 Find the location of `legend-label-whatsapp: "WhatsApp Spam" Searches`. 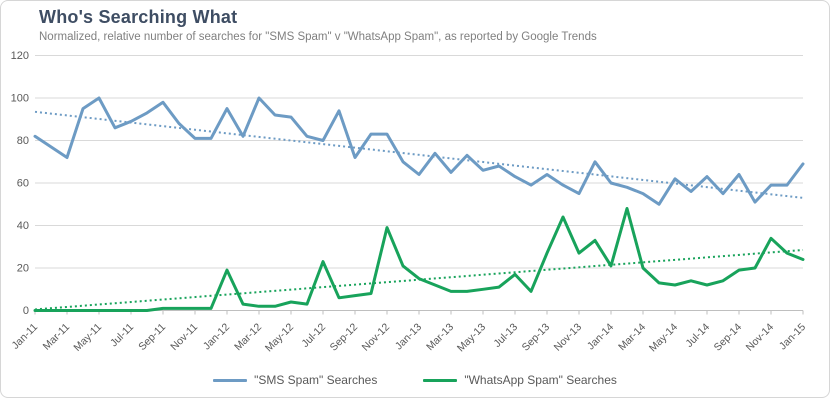

legend-label-whatsapp: "WhatsApp Spam" Searches is located at coordinates (540, 380).